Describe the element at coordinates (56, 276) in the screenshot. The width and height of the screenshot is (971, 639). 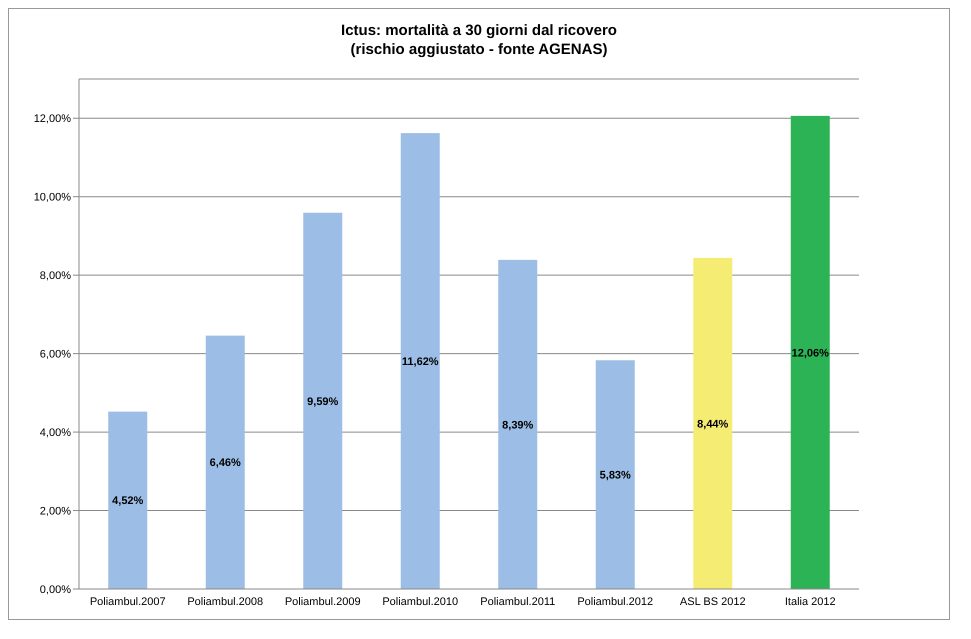
I see `y-tick-label: 8,00%` at that location.